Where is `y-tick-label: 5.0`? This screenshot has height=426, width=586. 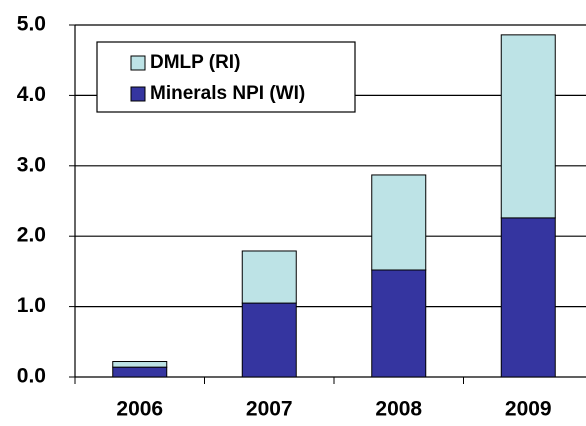
y-tick-label: 5.0 is located at coordinates (31, 24).